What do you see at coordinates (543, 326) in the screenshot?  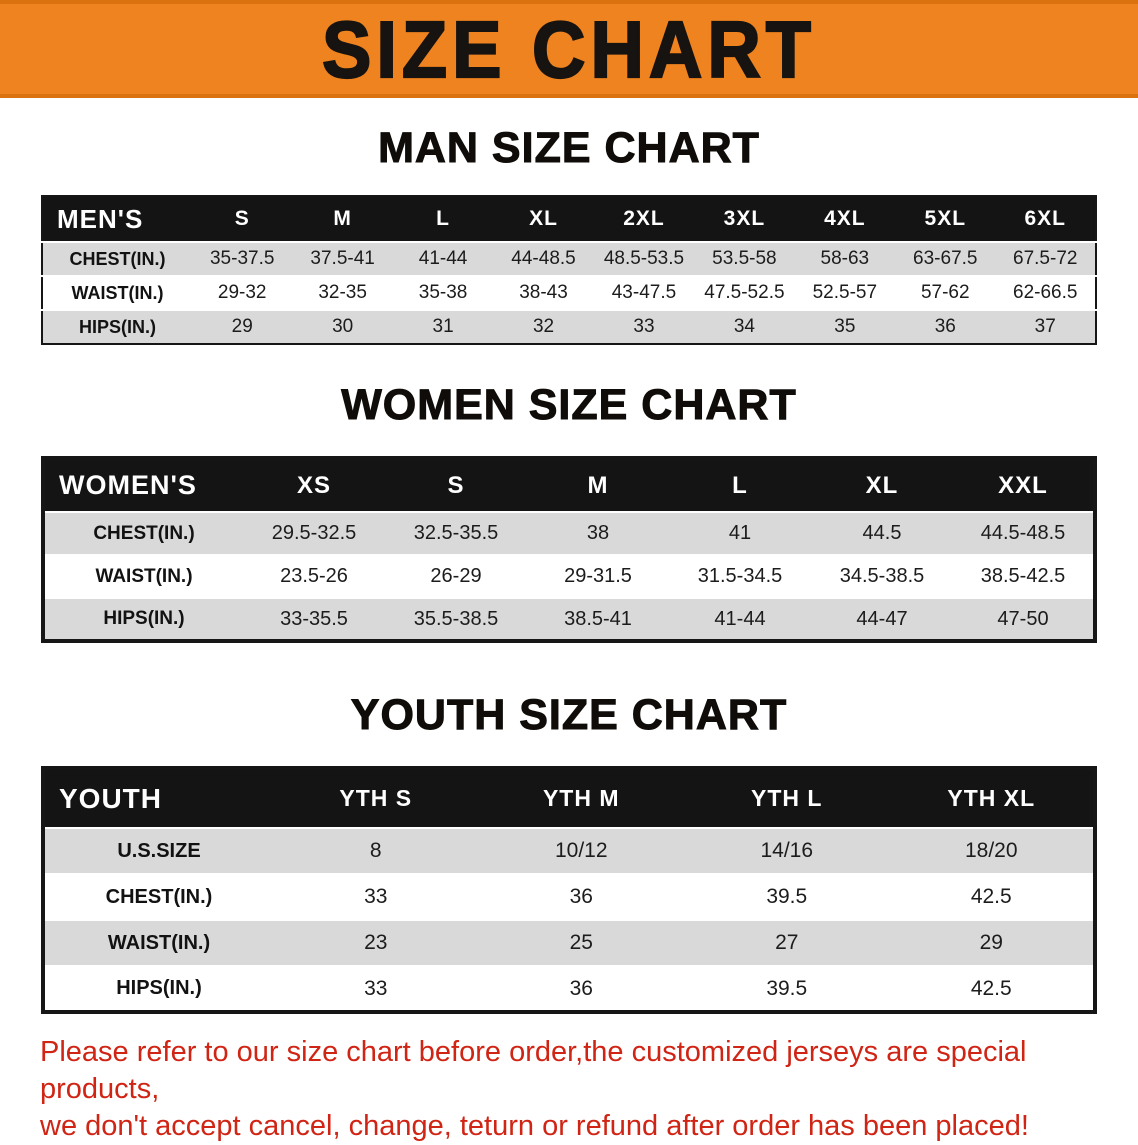 I see `size-value-cell: 32` at bounding box center [543, 326].